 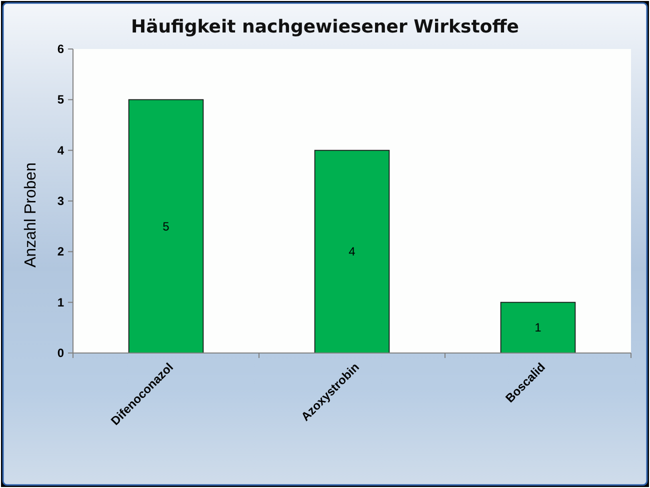 I want to click on y-tick-label: 3, so click(x=60, y=201).